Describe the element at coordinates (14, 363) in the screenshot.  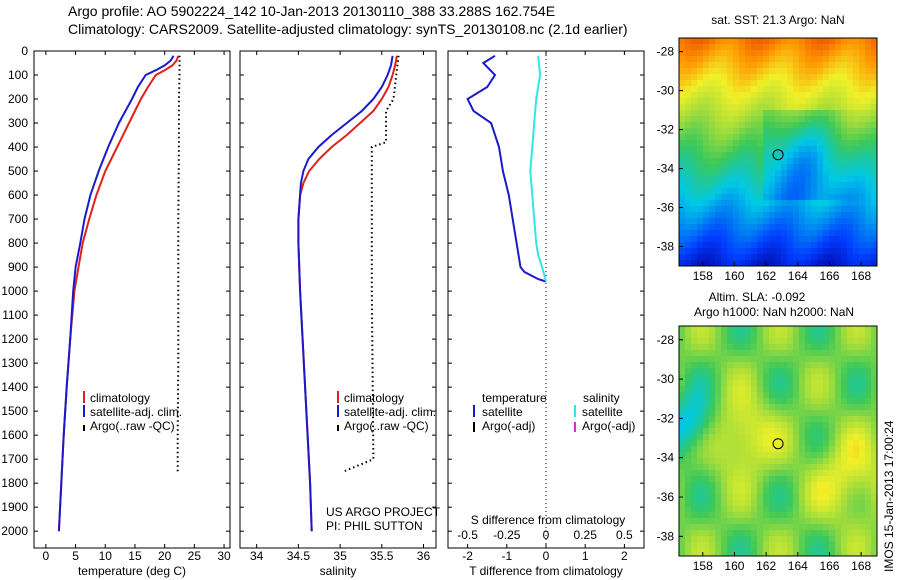
I see `y-tick-label: 1300` at that location.